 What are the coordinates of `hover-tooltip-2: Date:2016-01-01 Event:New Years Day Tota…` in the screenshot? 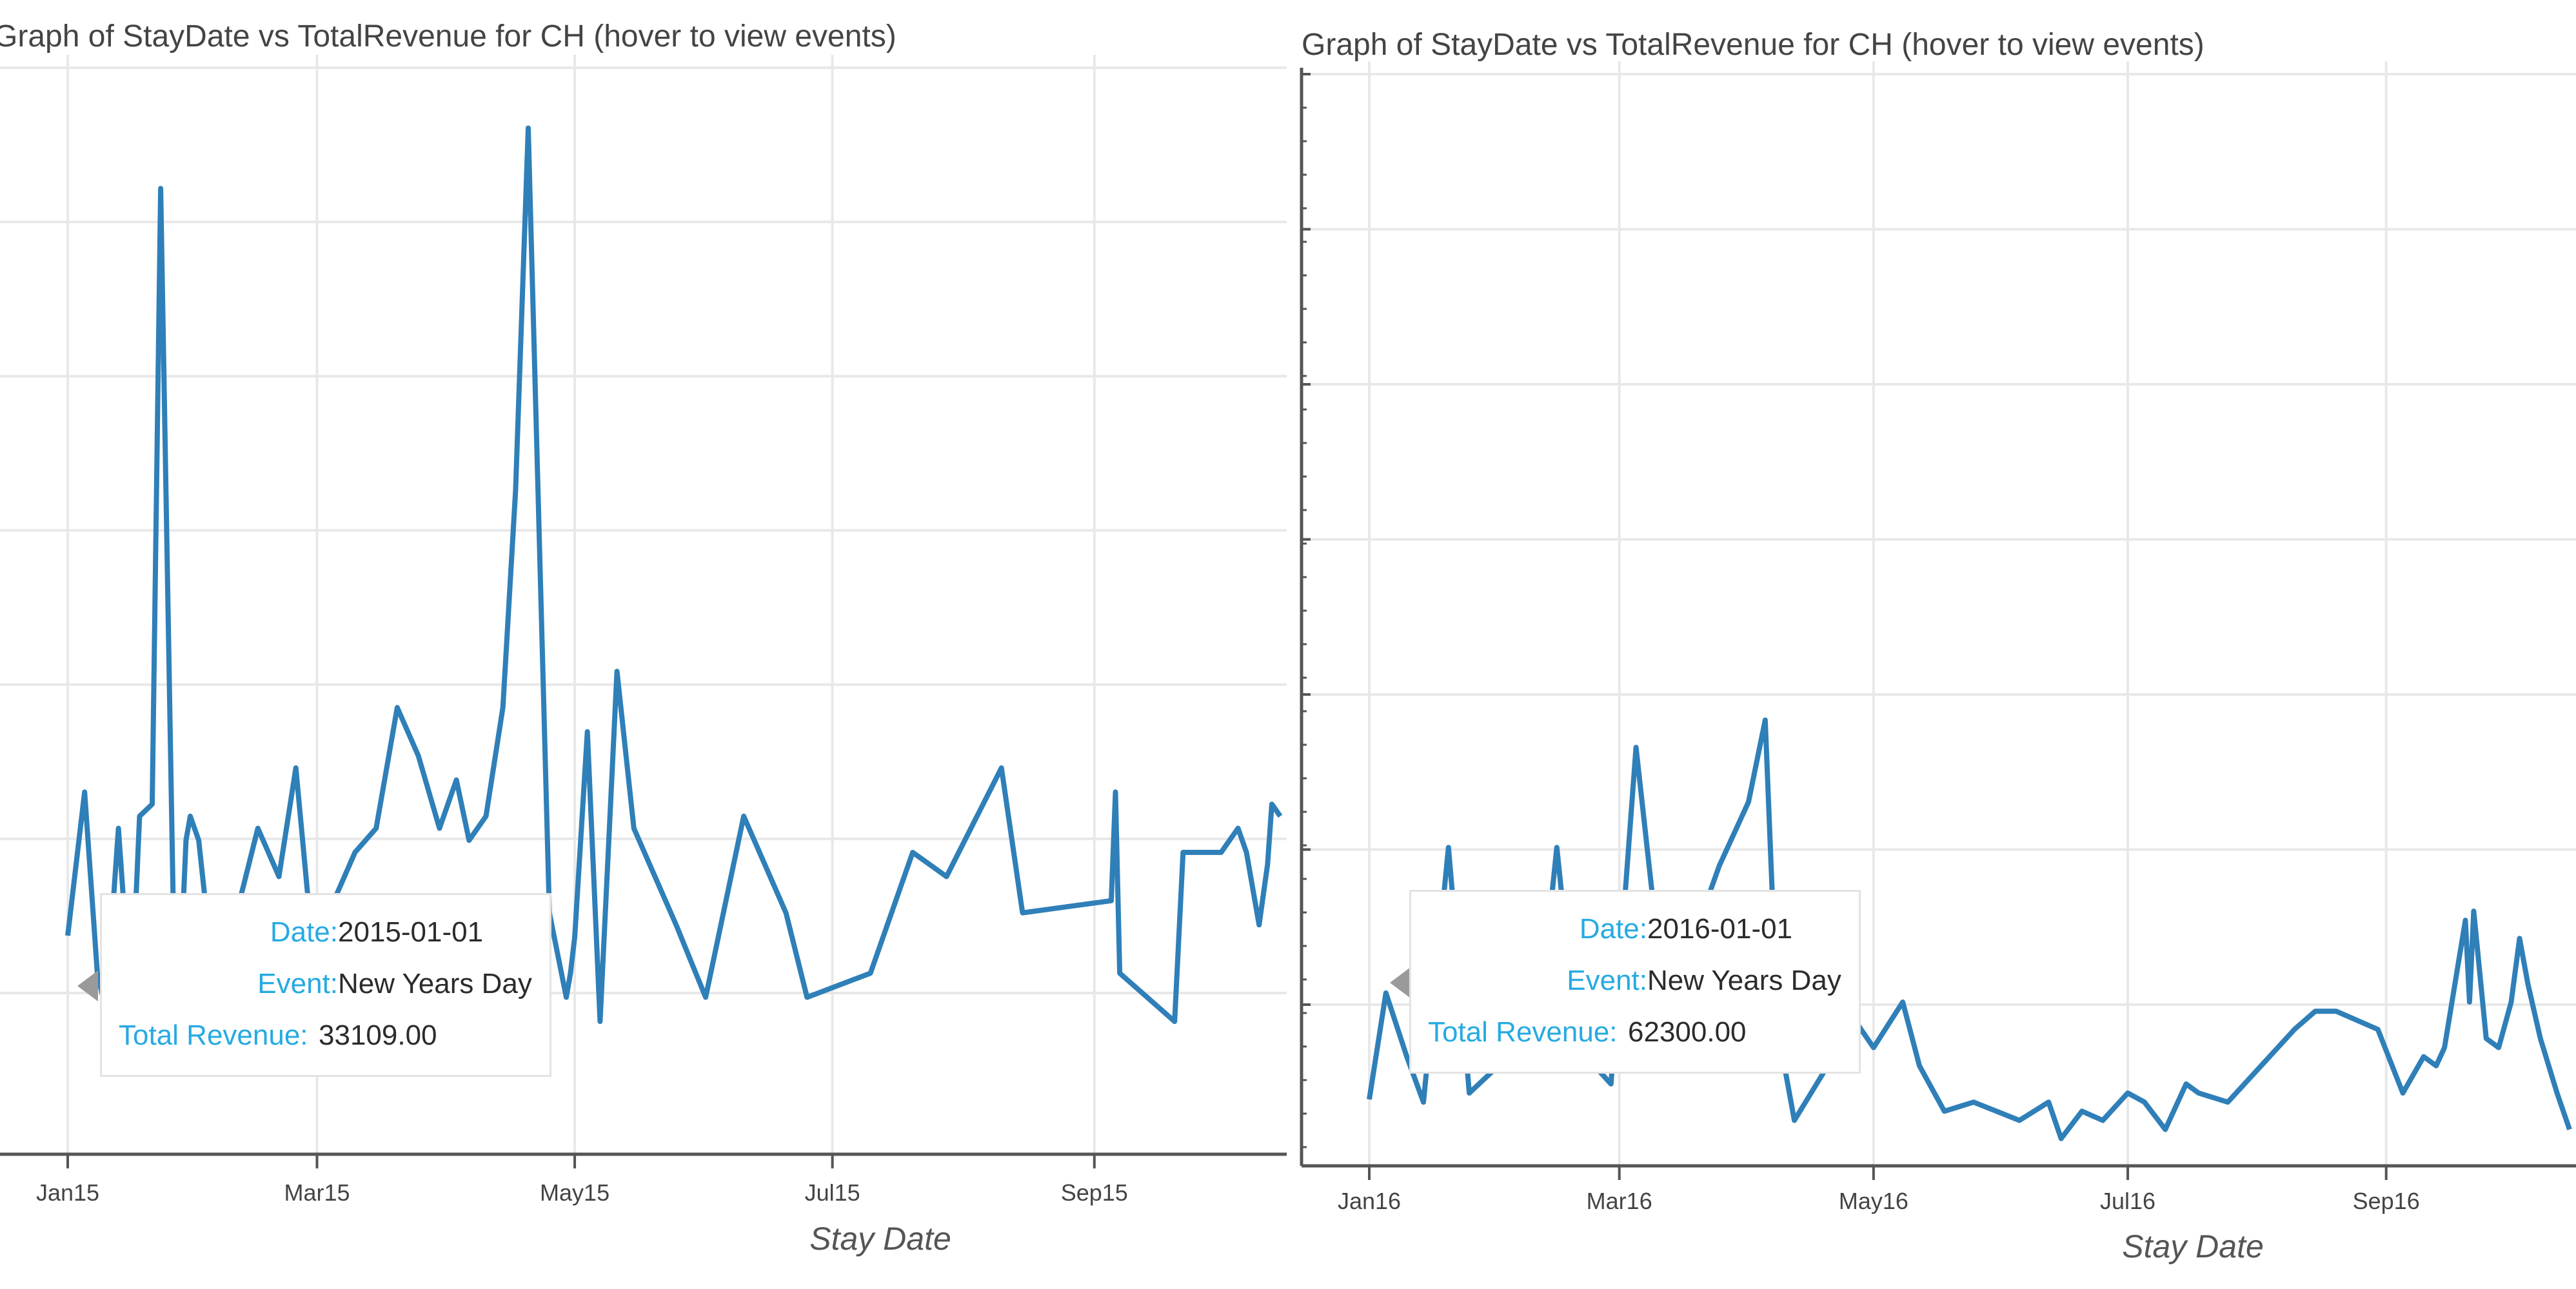 It's located at (1635, 982).